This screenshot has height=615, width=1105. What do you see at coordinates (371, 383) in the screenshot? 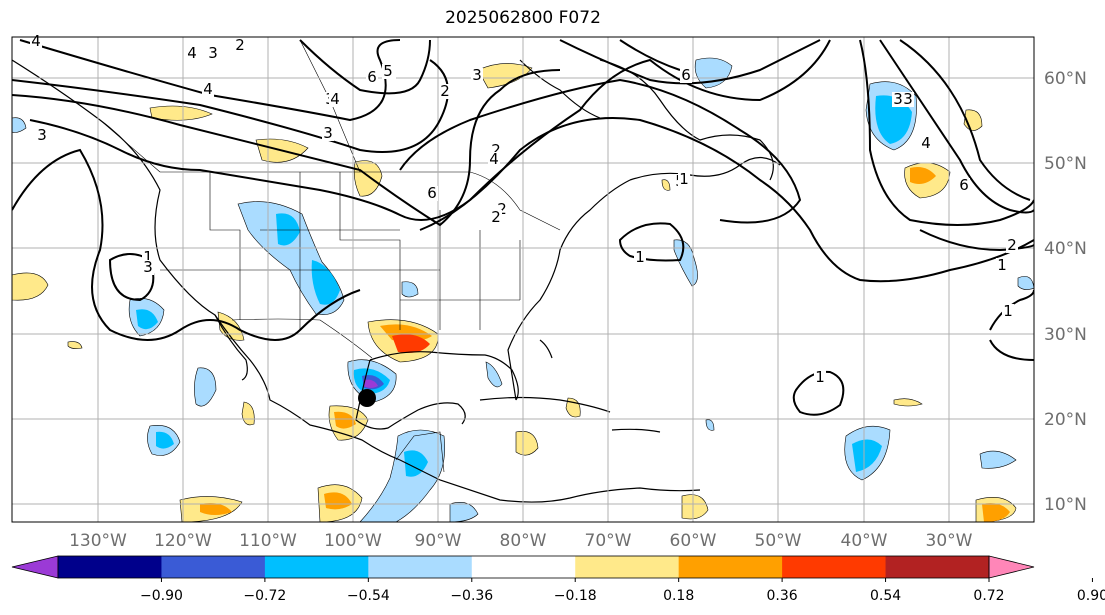
I see `negative-anomaly-max` at bounding box center [371, 383].